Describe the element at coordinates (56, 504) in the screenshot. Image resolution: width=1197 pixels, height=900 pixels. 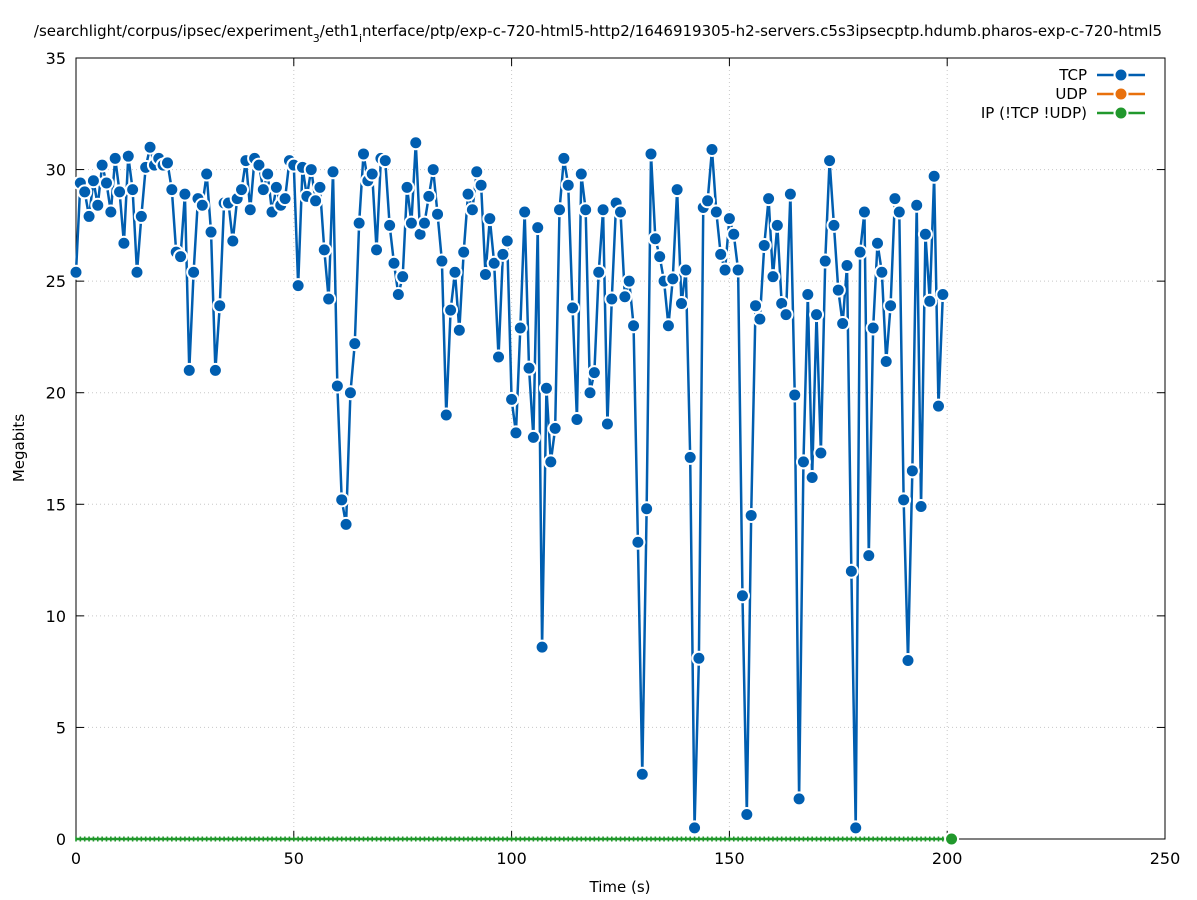
I see `y-tick-label: 15` at that location.